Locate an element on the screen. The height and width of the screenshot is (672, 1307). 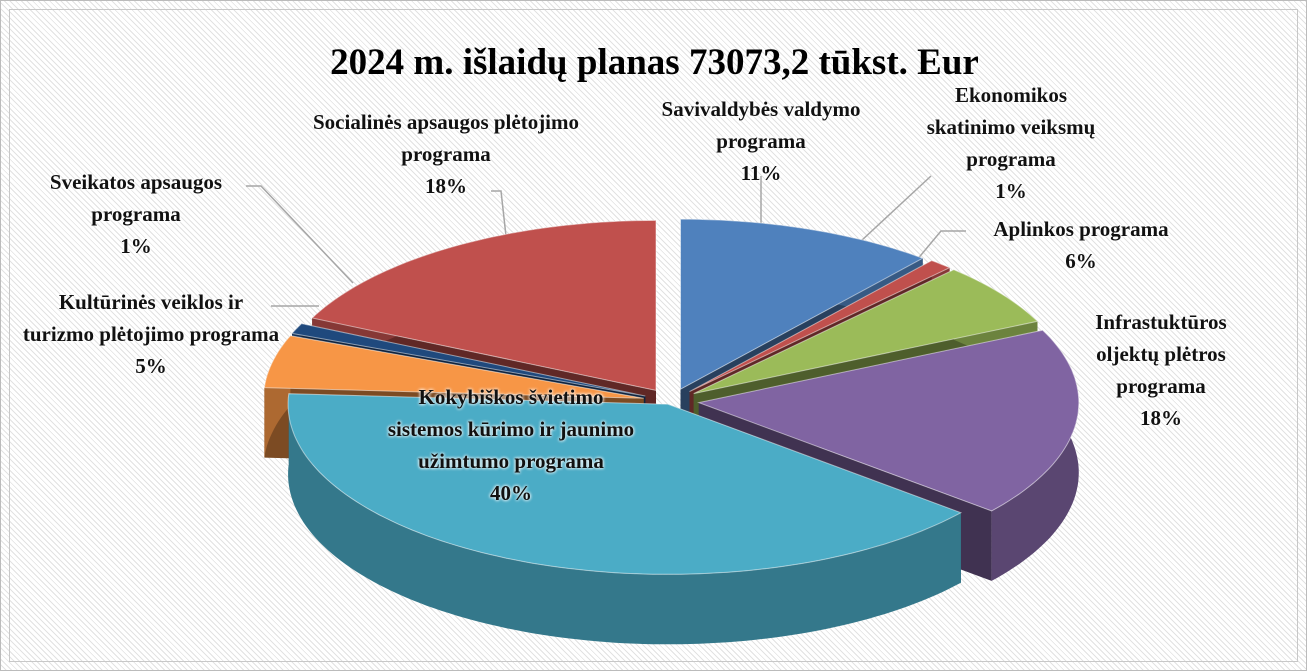
value-label: 11% is located at coordinates (761, 173).